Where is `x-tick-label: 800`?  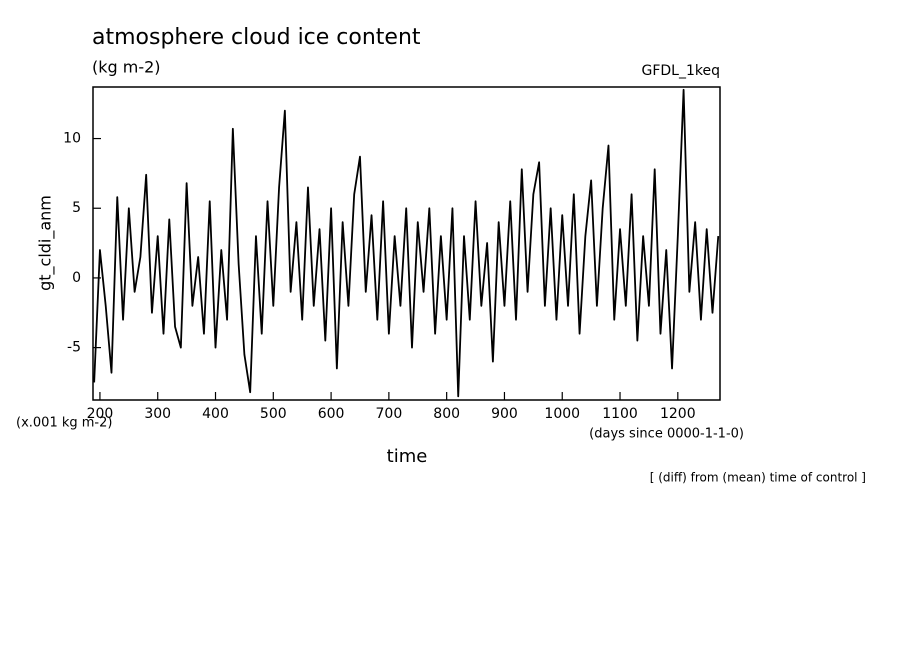 x-tick-label: 800 is located at coordinates (446, 414).